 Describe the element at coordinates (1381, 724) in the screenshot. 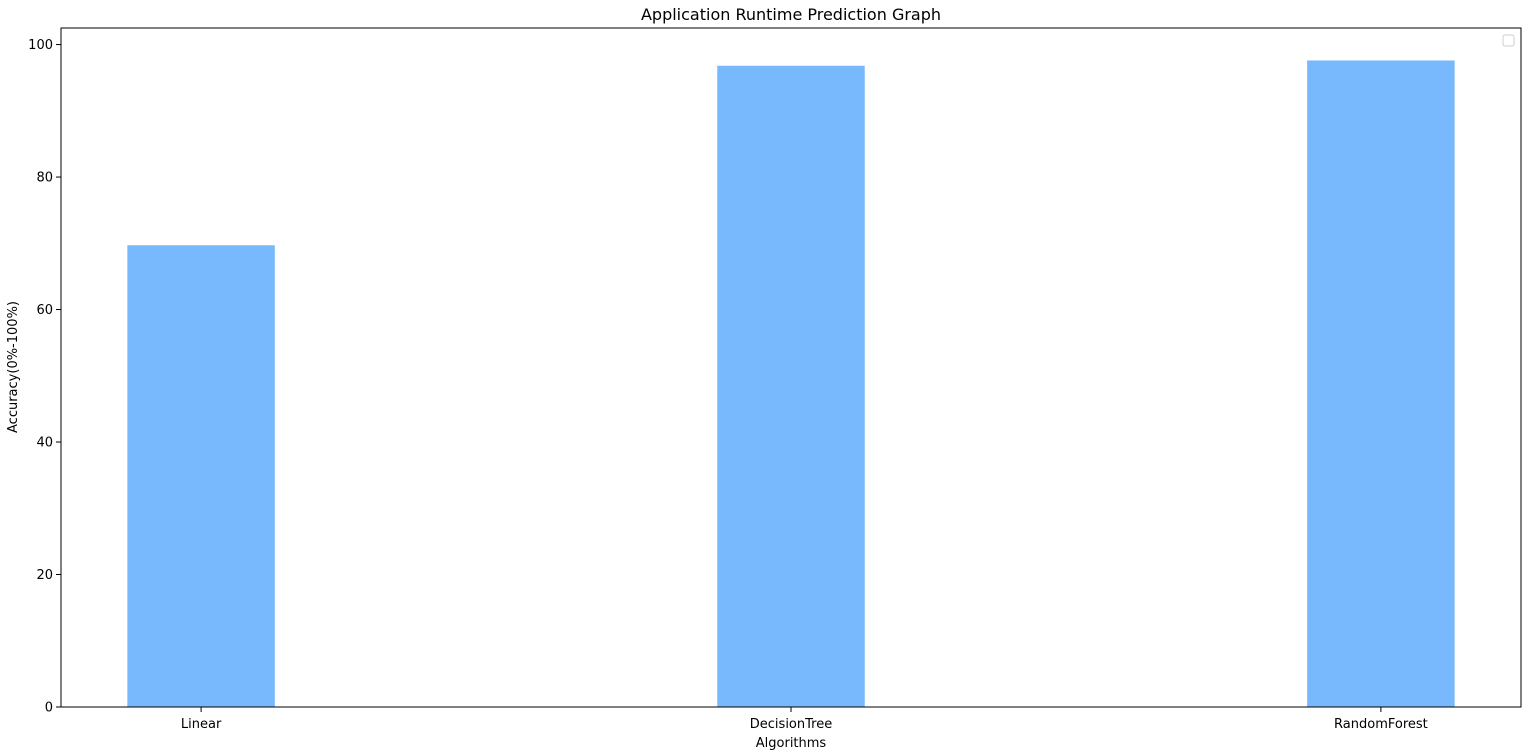

I see `x-tick-label: RandomForest` at that location.